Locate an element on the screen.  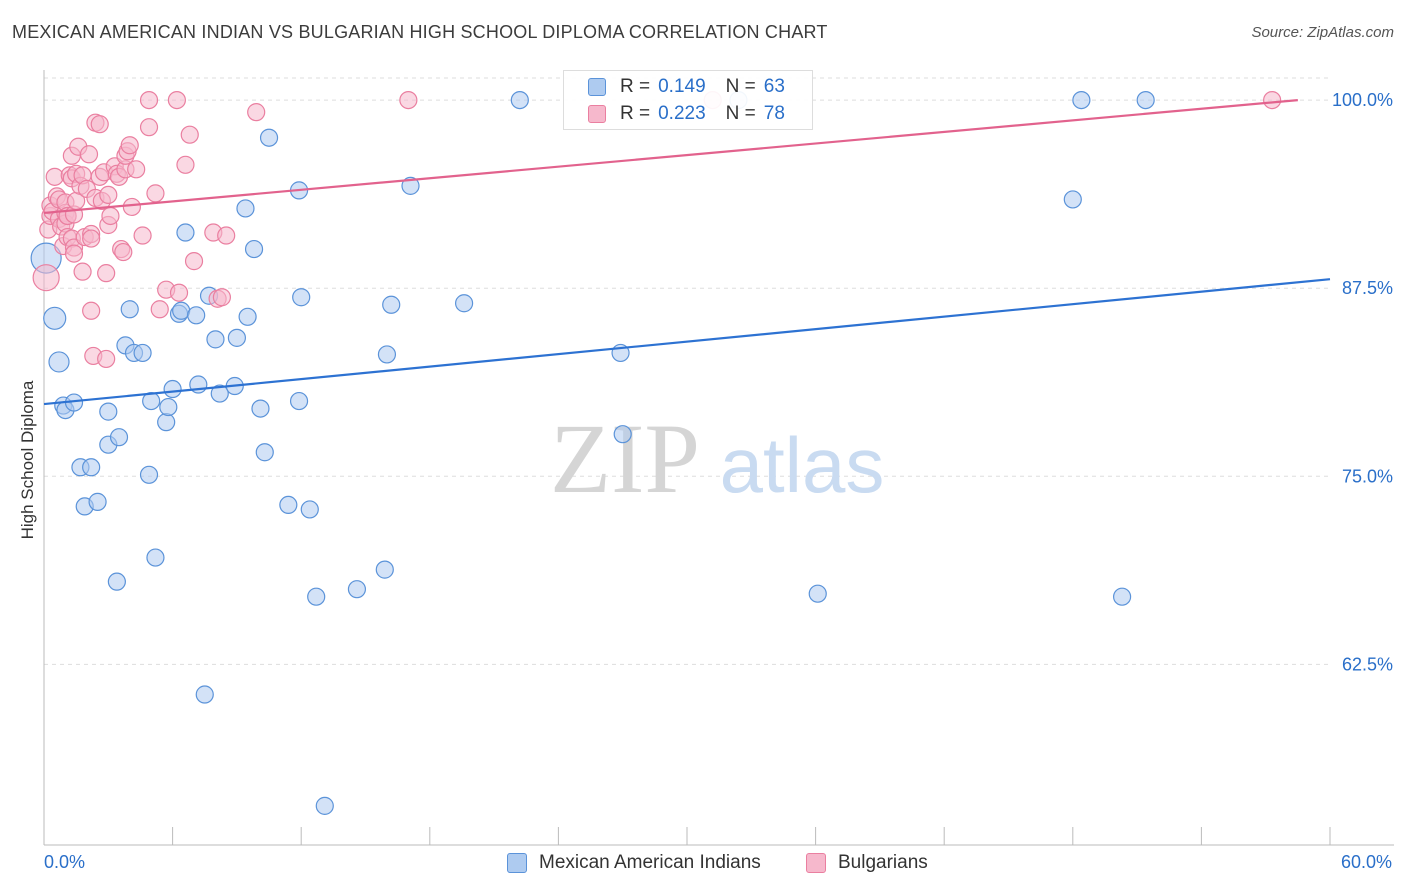
legend-item-bulgarians: Bulgarians is located at coordinates (867, 863).